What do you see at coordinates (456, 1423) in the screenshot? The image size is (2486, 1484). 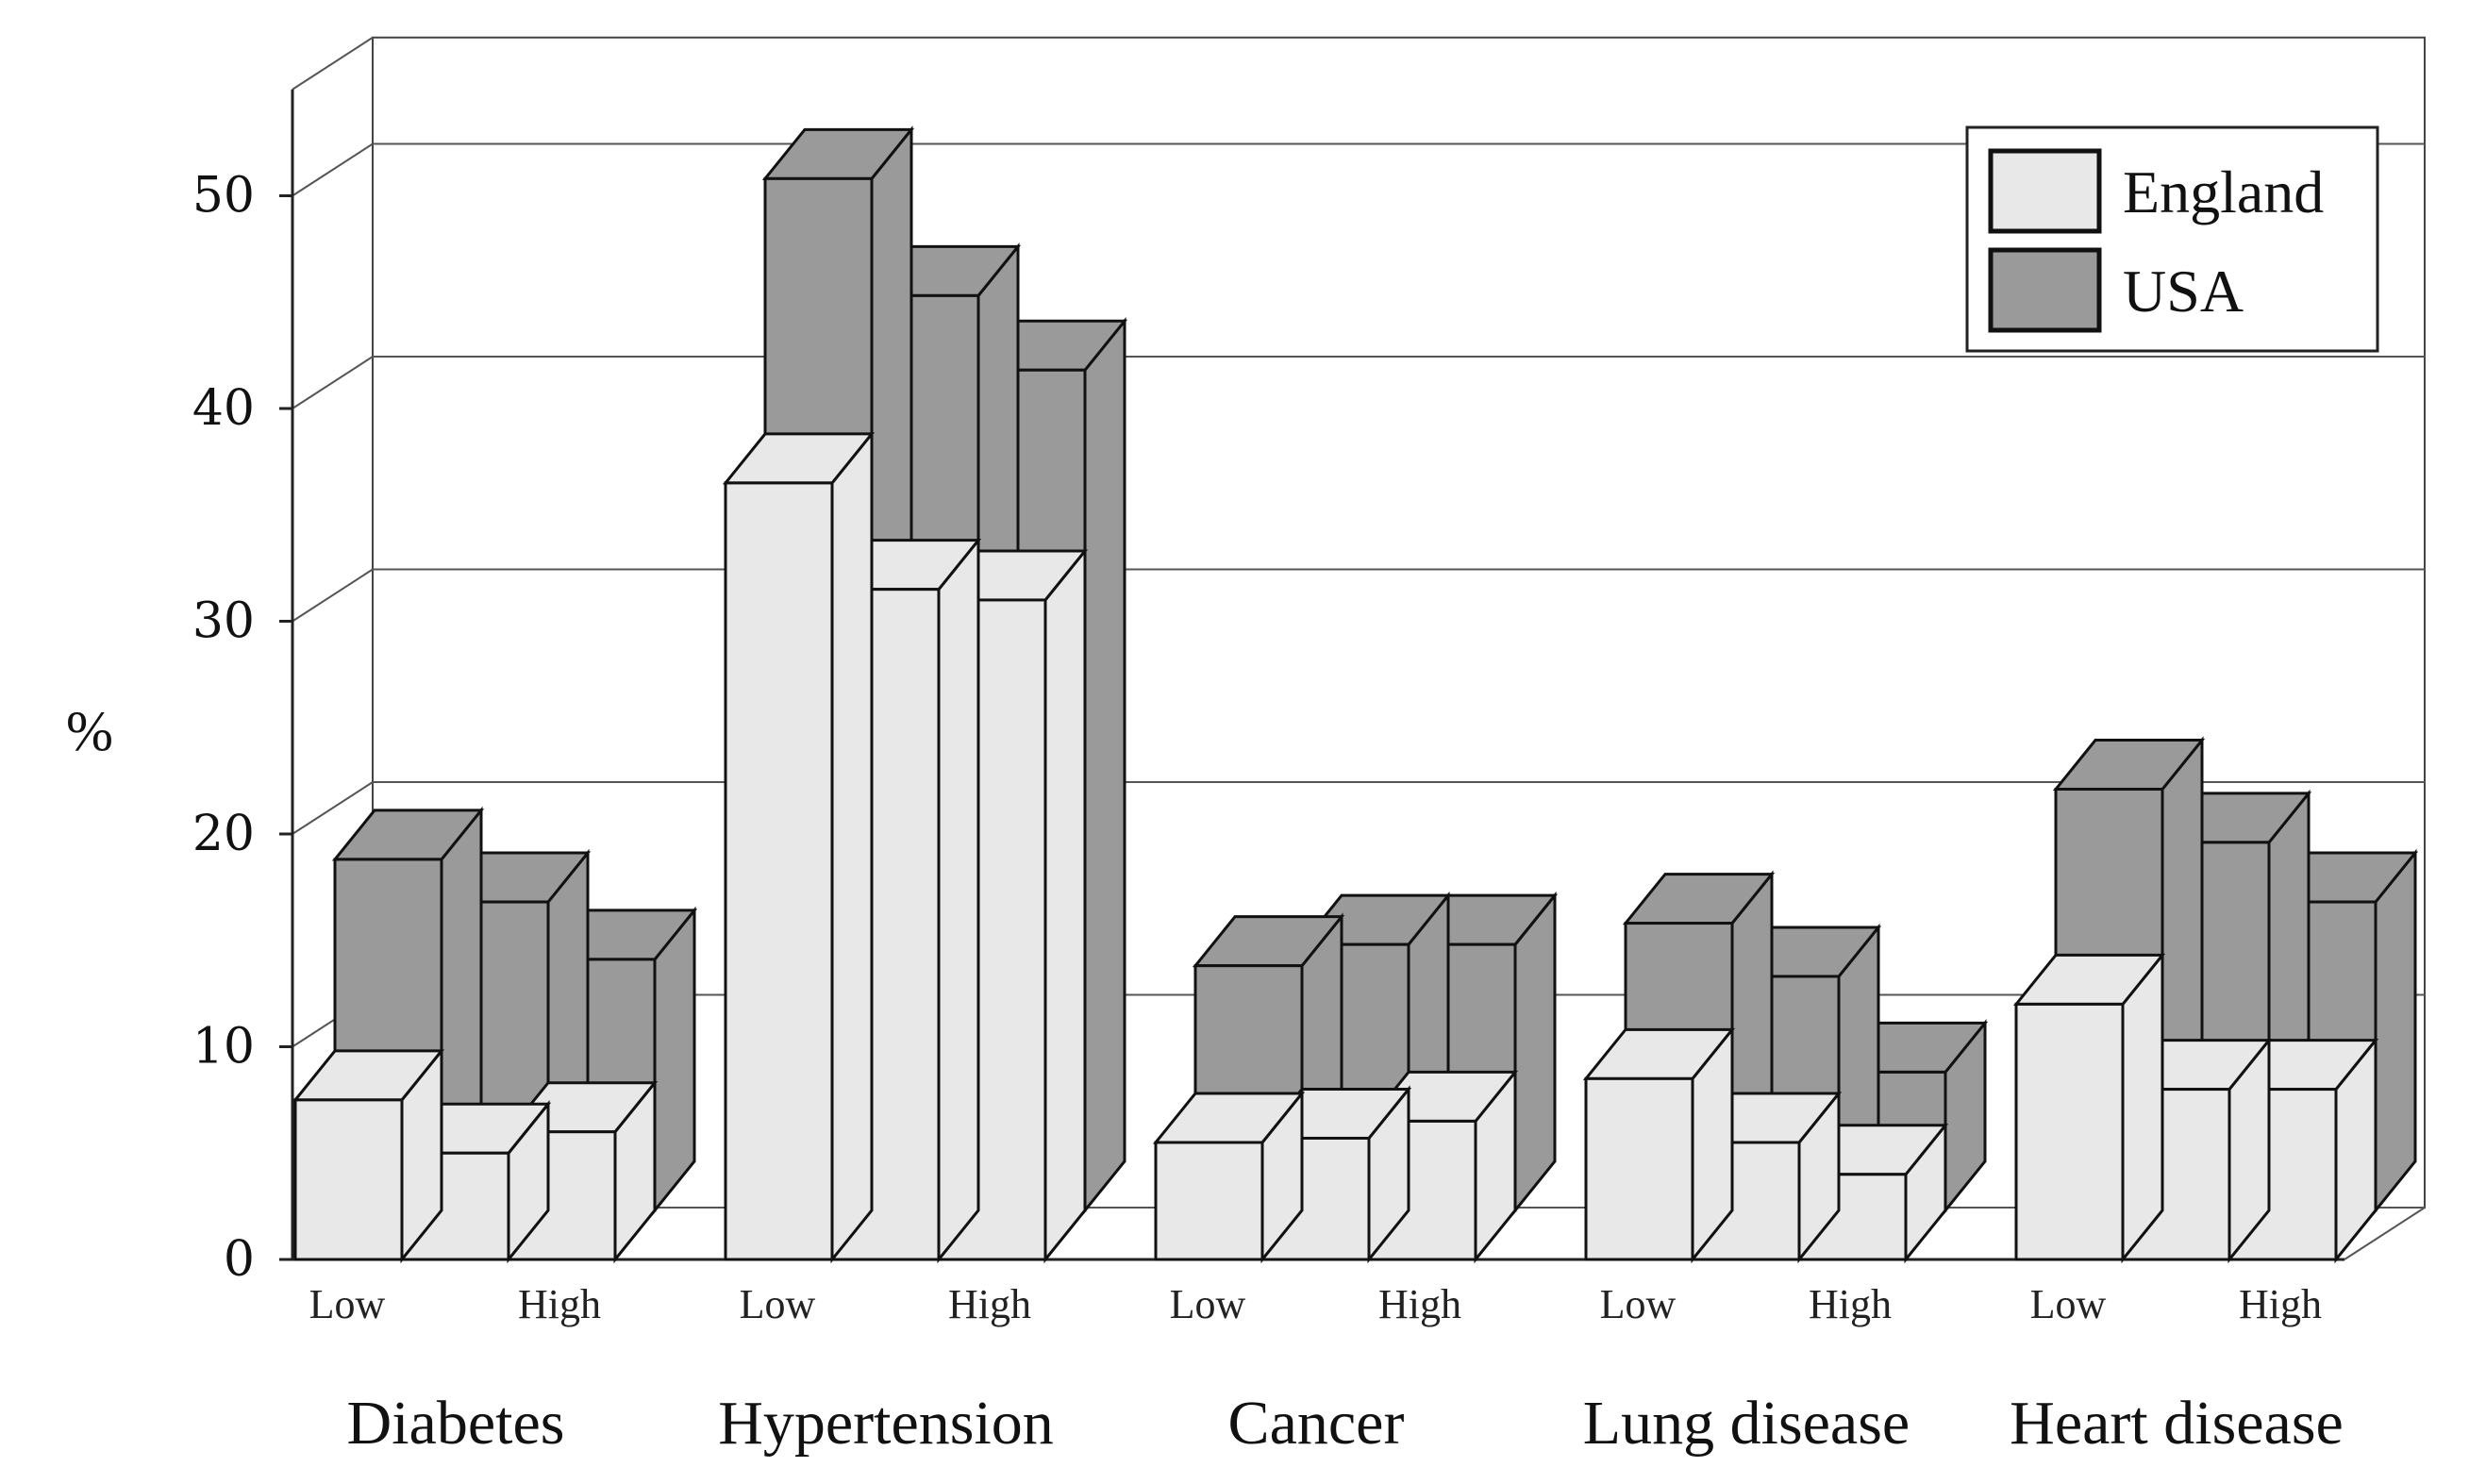 I see `category-label: Diabetes` at bounding box center [456, 1423].